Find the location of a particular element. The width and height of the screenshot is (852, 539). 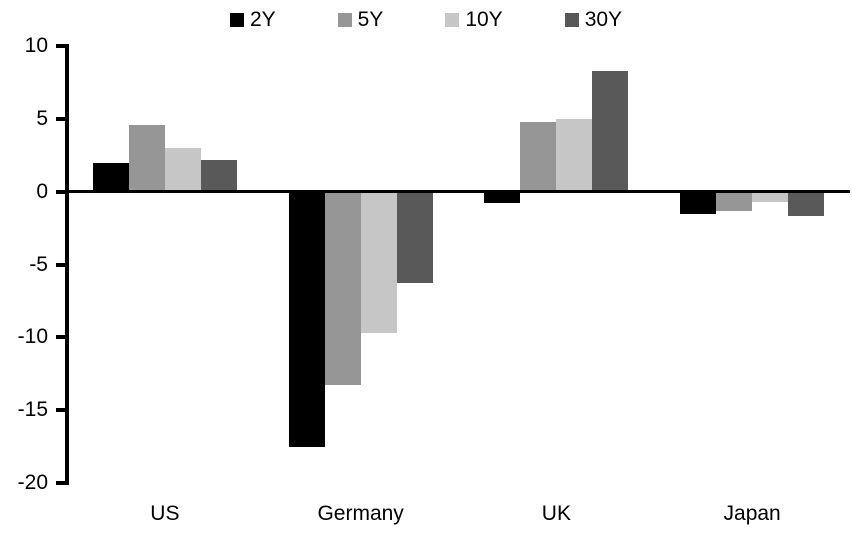

bar-germany-10y is located at coordinates (378, 262).